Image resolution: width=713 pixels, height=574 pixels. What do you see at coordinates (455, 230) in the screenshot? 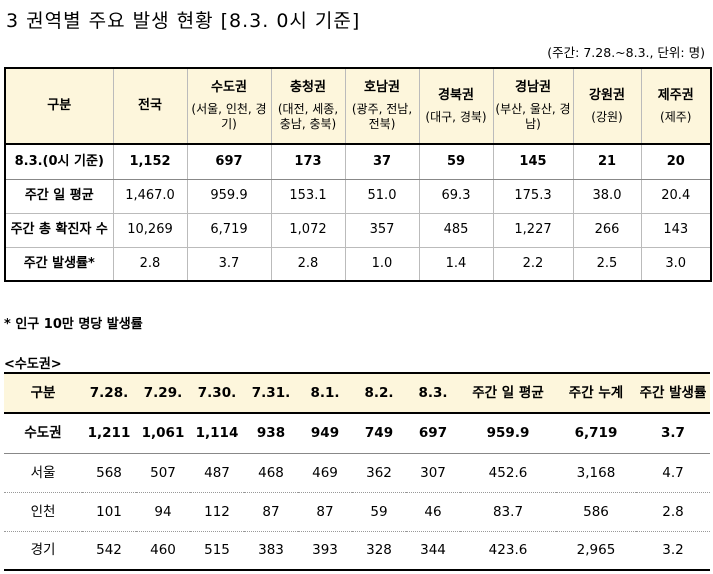
I see `table-cell: 485` at bounding box center [455, 230].